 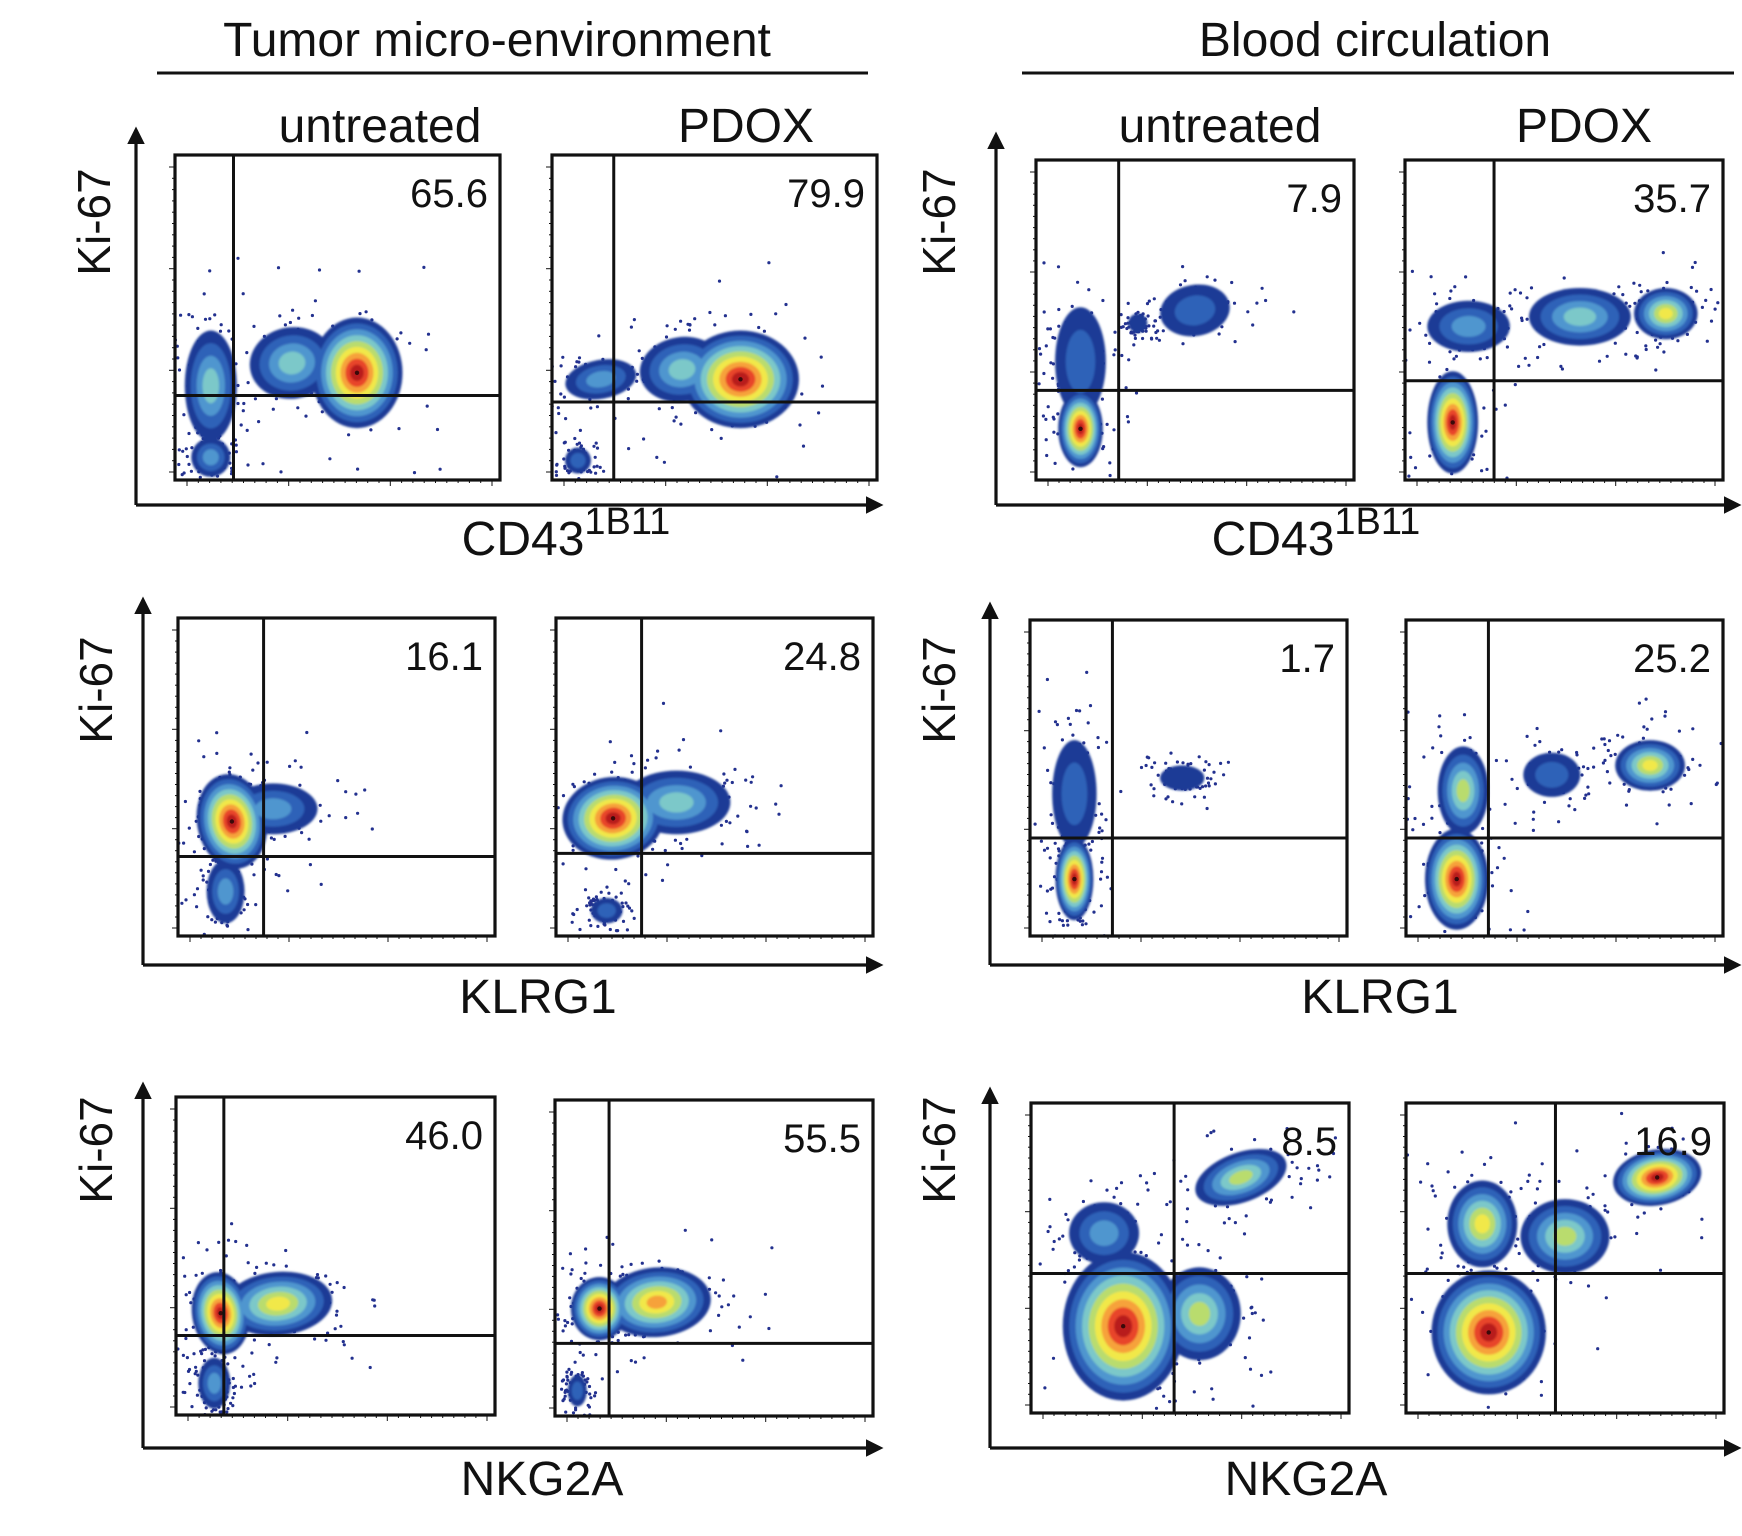 What do you see at coordinates (1379, 997) in the screenshot?
I see `x-axis-label: KLRG1` at bounding box center [1379, 997].